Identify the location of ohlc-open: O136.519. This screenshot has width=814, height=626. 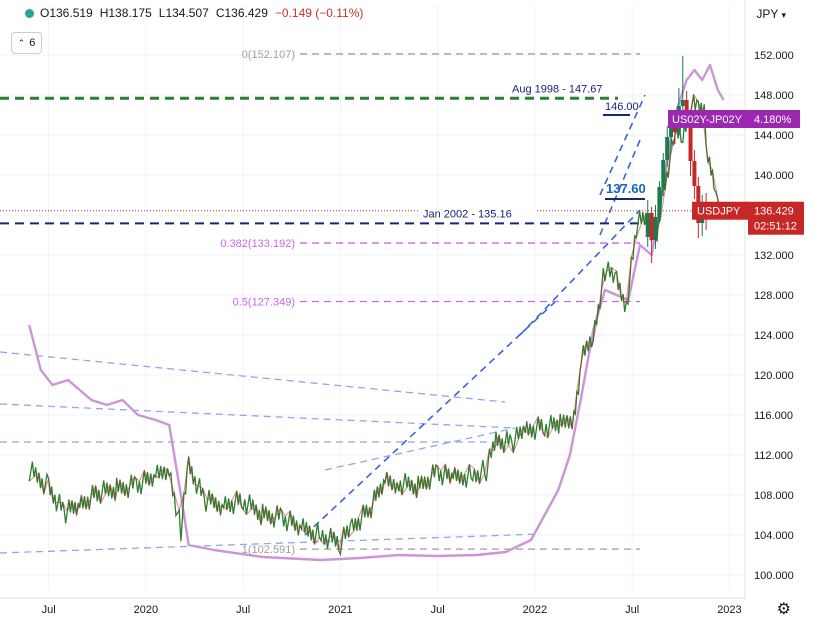
(66, 13).